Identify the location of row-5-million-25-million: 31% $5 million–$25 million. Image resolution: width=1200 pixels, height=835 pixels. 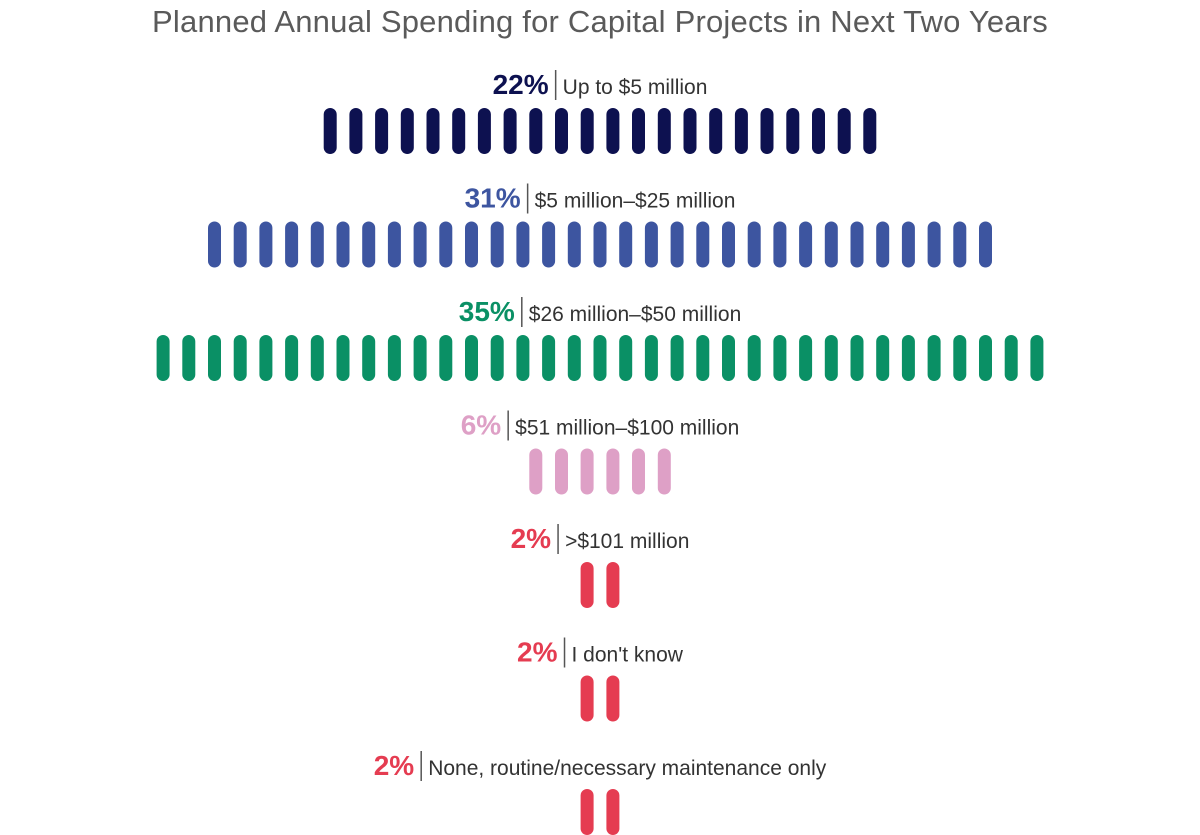
(600, 225).